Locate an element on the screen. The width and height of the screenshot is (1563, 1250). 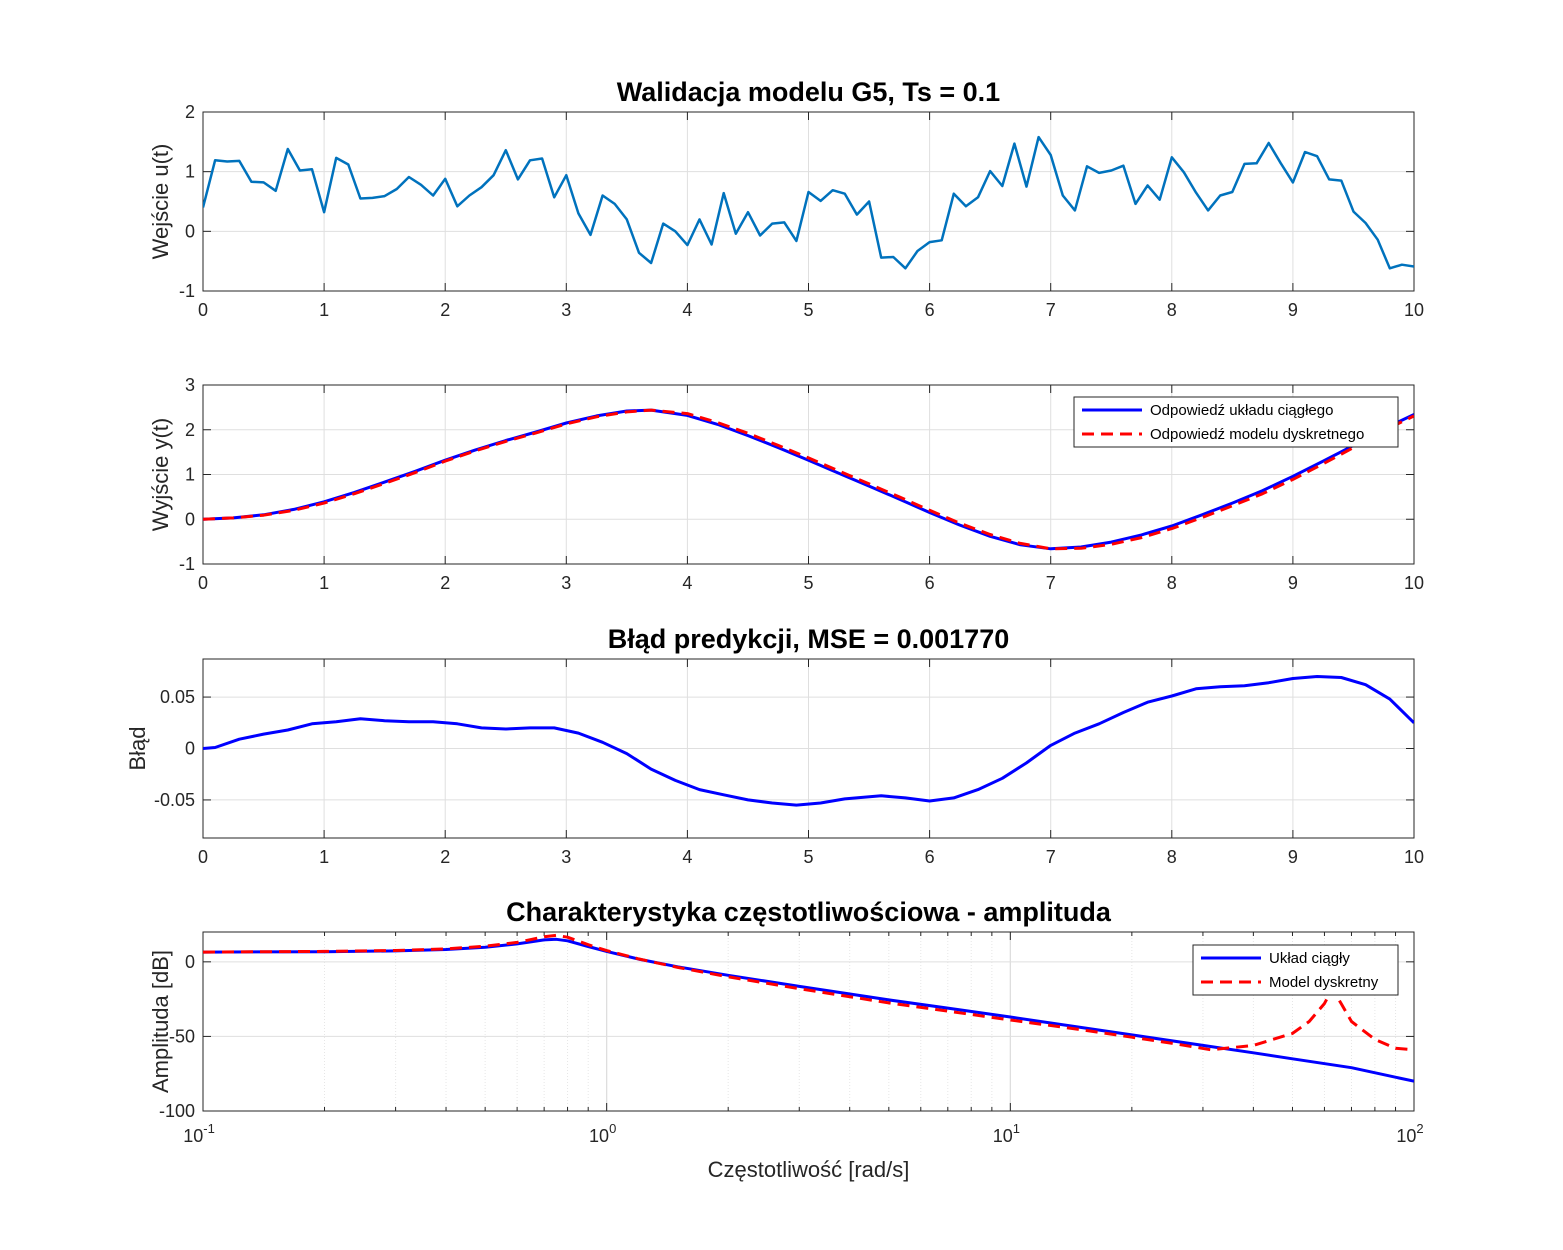
x-tick-label: 10⁻¹ is located at coordinates (199, 1133).